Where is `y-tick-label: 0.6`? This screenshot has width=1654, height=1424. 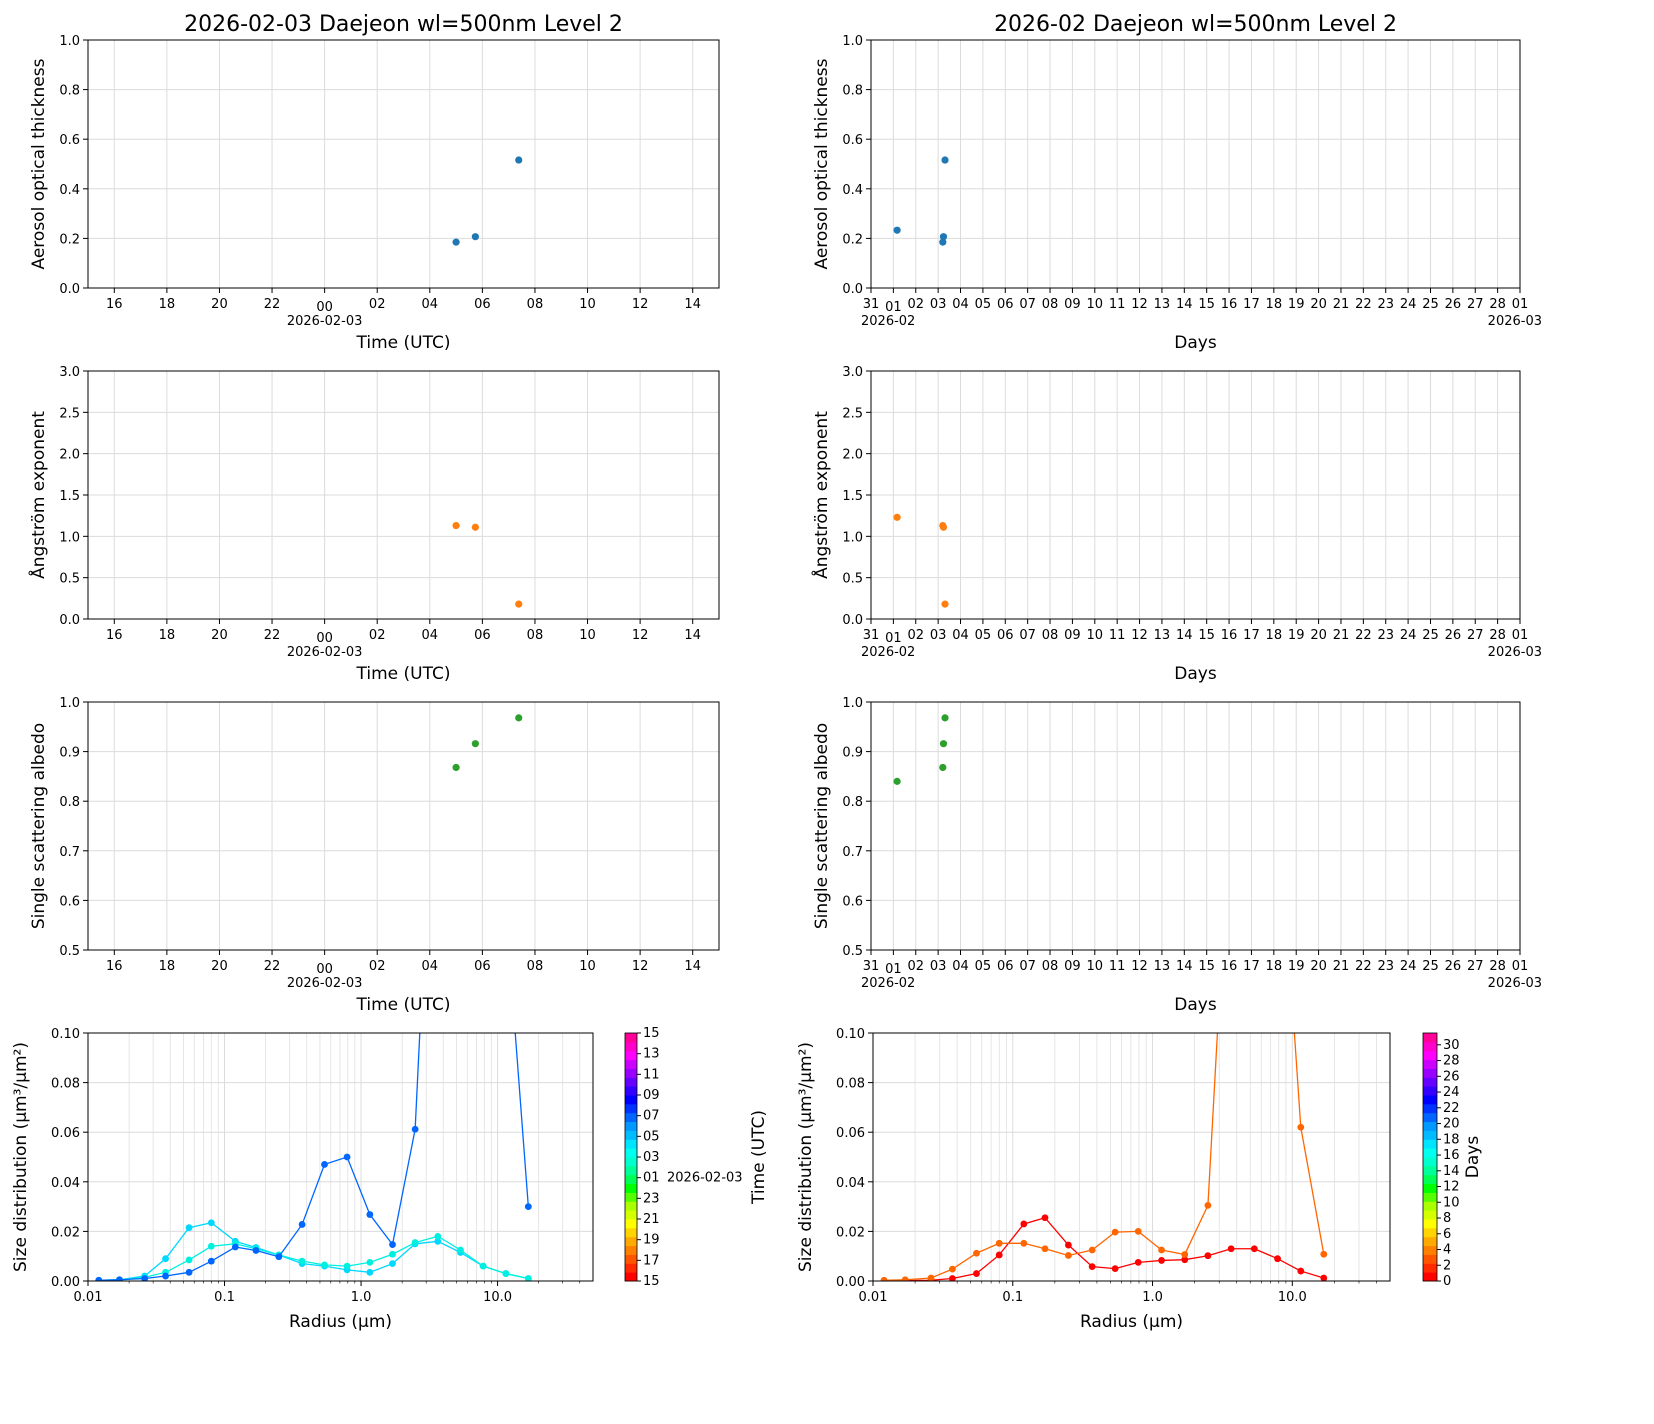
y-tick-label: 0.6 is located at coordinates (69, 901).